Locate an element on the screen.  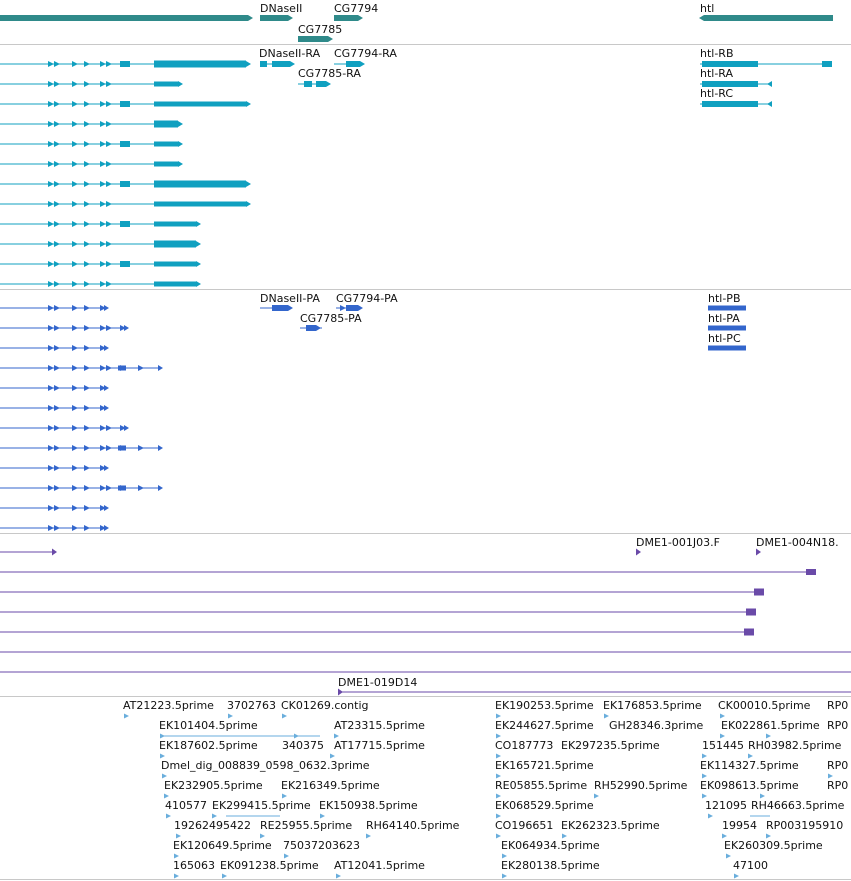
transcript-label: htl-RC is located at coordinates (717, 93).